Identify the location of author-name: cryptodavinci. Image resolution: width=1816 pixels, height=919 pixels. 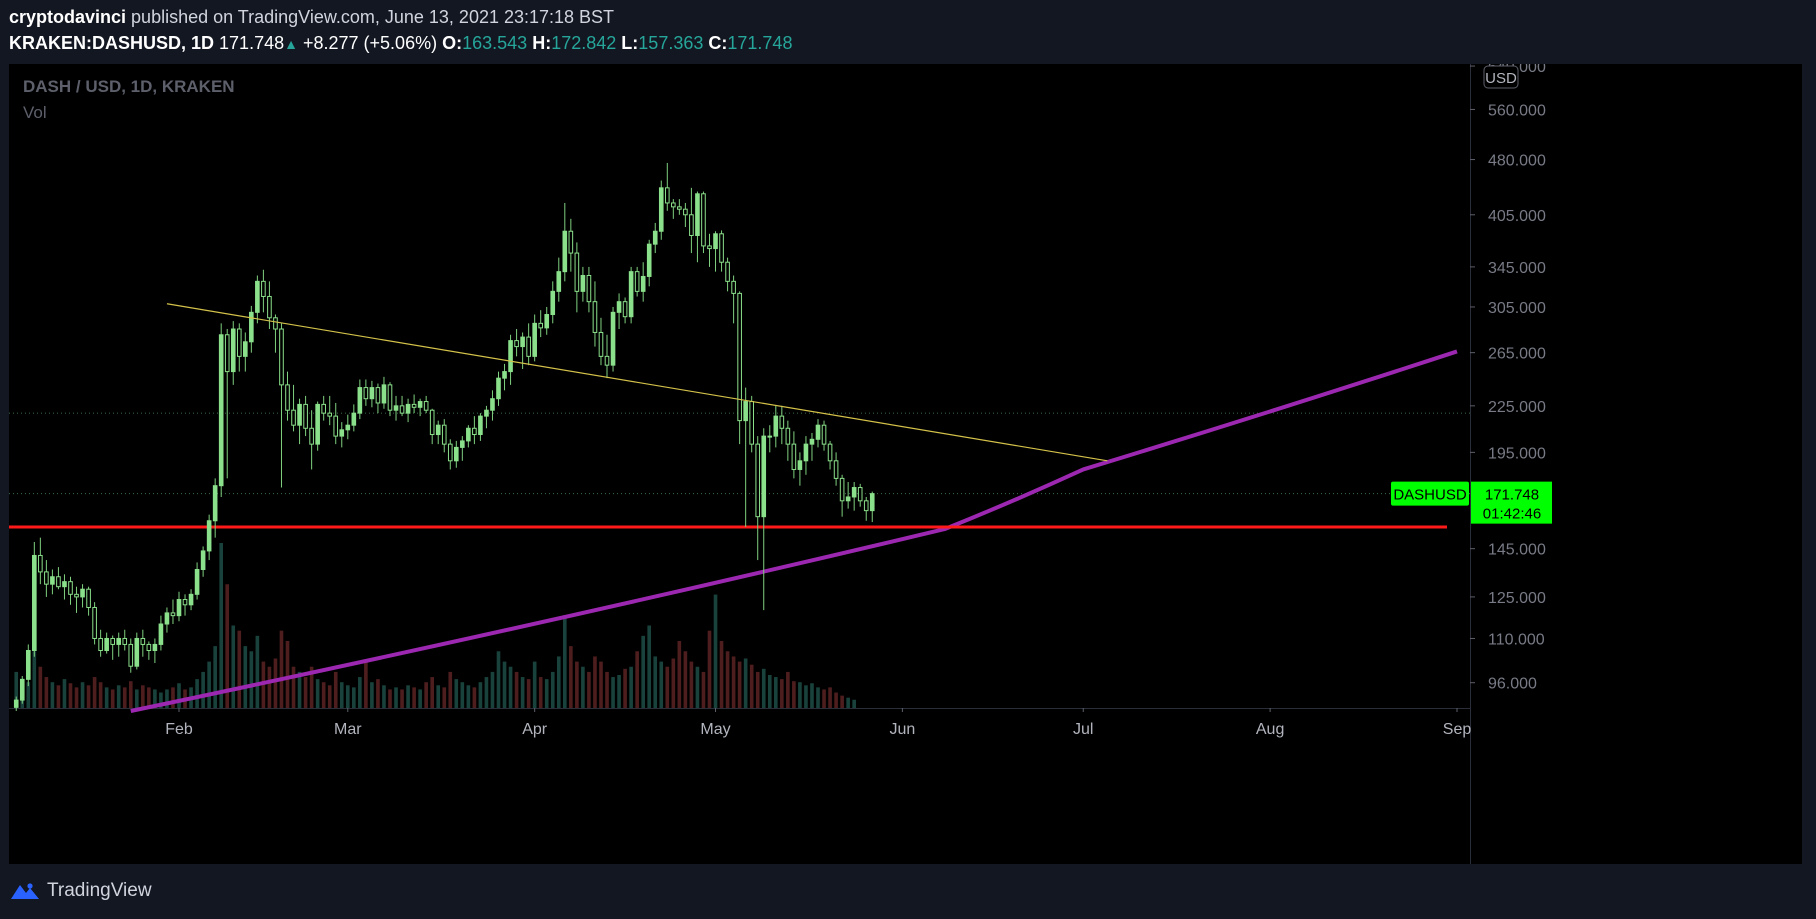
(68, 17).